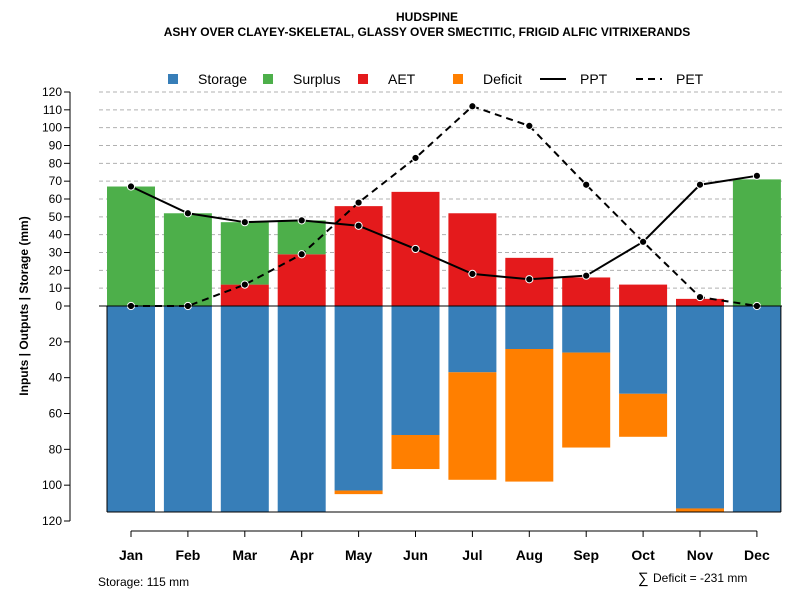 The height and width of the screenshot is (600, 800). Describe the element at coordinates (472, 555) in the screenshot. I see `x-tick-label: Jul` at that location.